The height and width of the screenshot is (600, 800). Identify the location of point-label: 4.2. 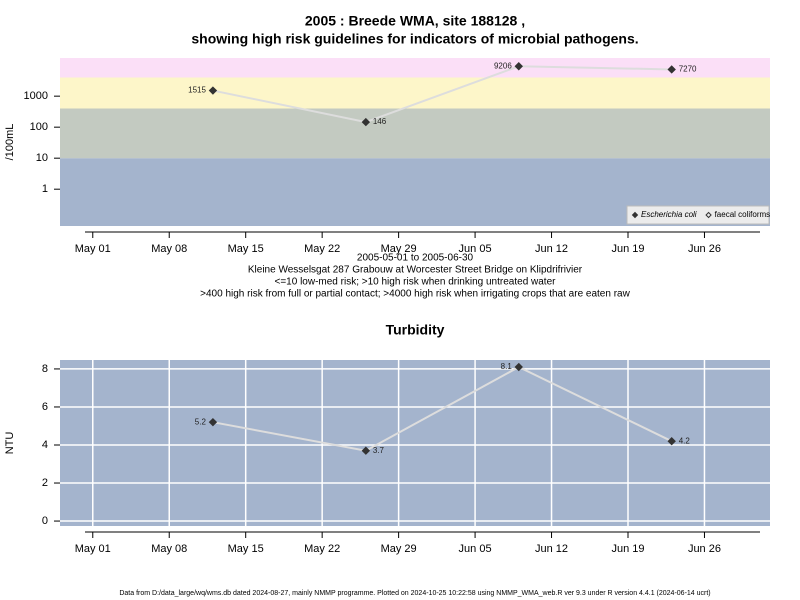
(685, 440).